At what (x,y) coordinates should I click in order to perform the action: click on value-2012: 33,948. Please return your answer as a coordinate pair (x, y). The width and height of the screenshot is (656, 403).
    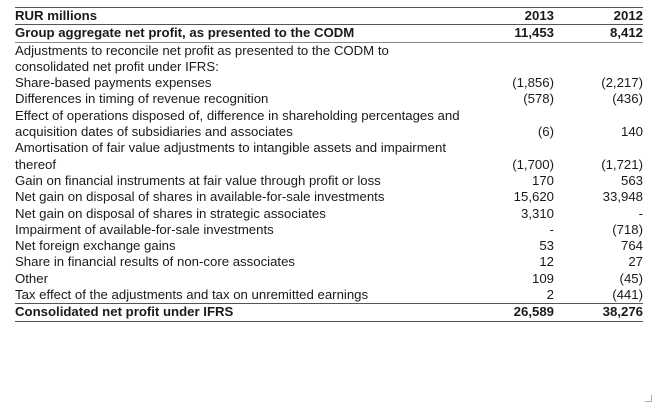
    Looking at the image, I should click on (622, 197).